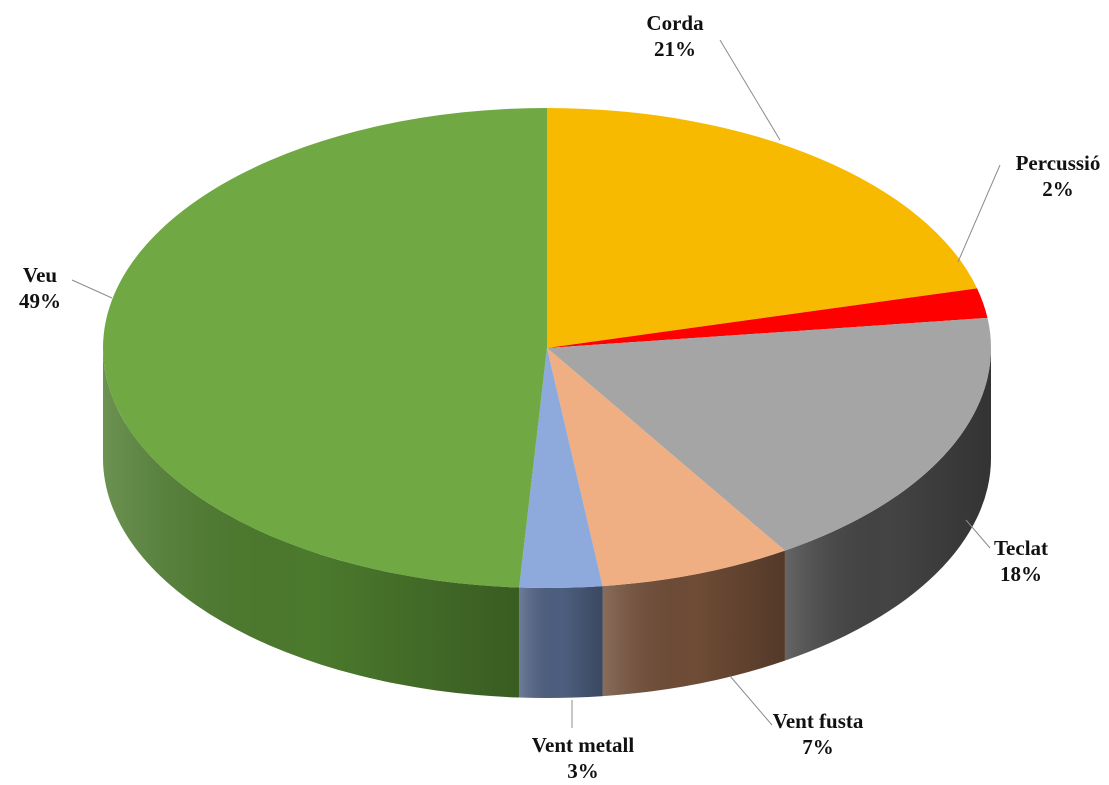 This screenshot has width=1109, height=785. I want to click on slice-name: Vent metall, so click(583, 745).